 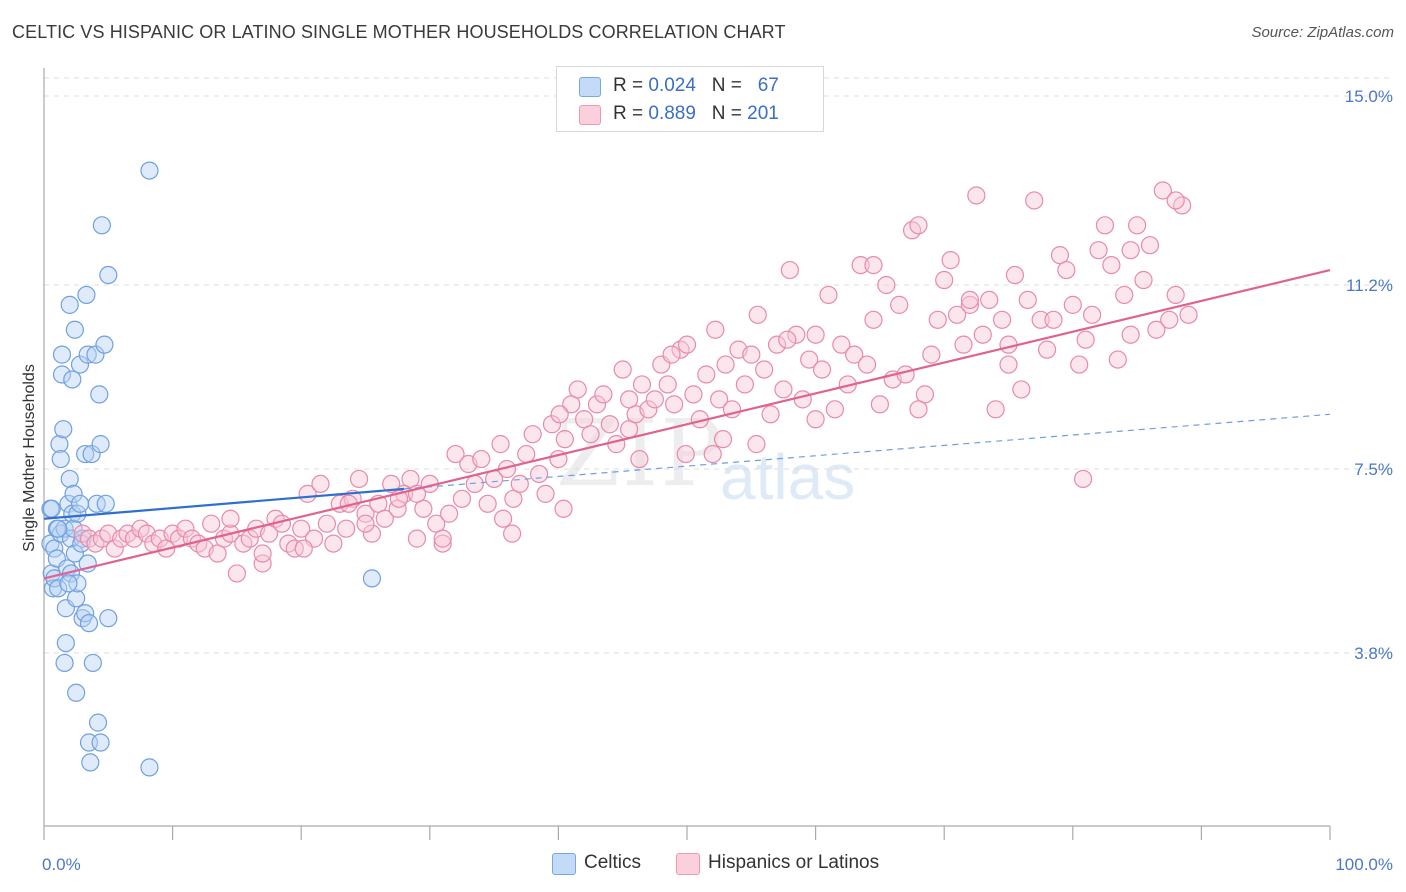 I want to click on y-tick-label: 11.2%, so click(x=1369, y=285).